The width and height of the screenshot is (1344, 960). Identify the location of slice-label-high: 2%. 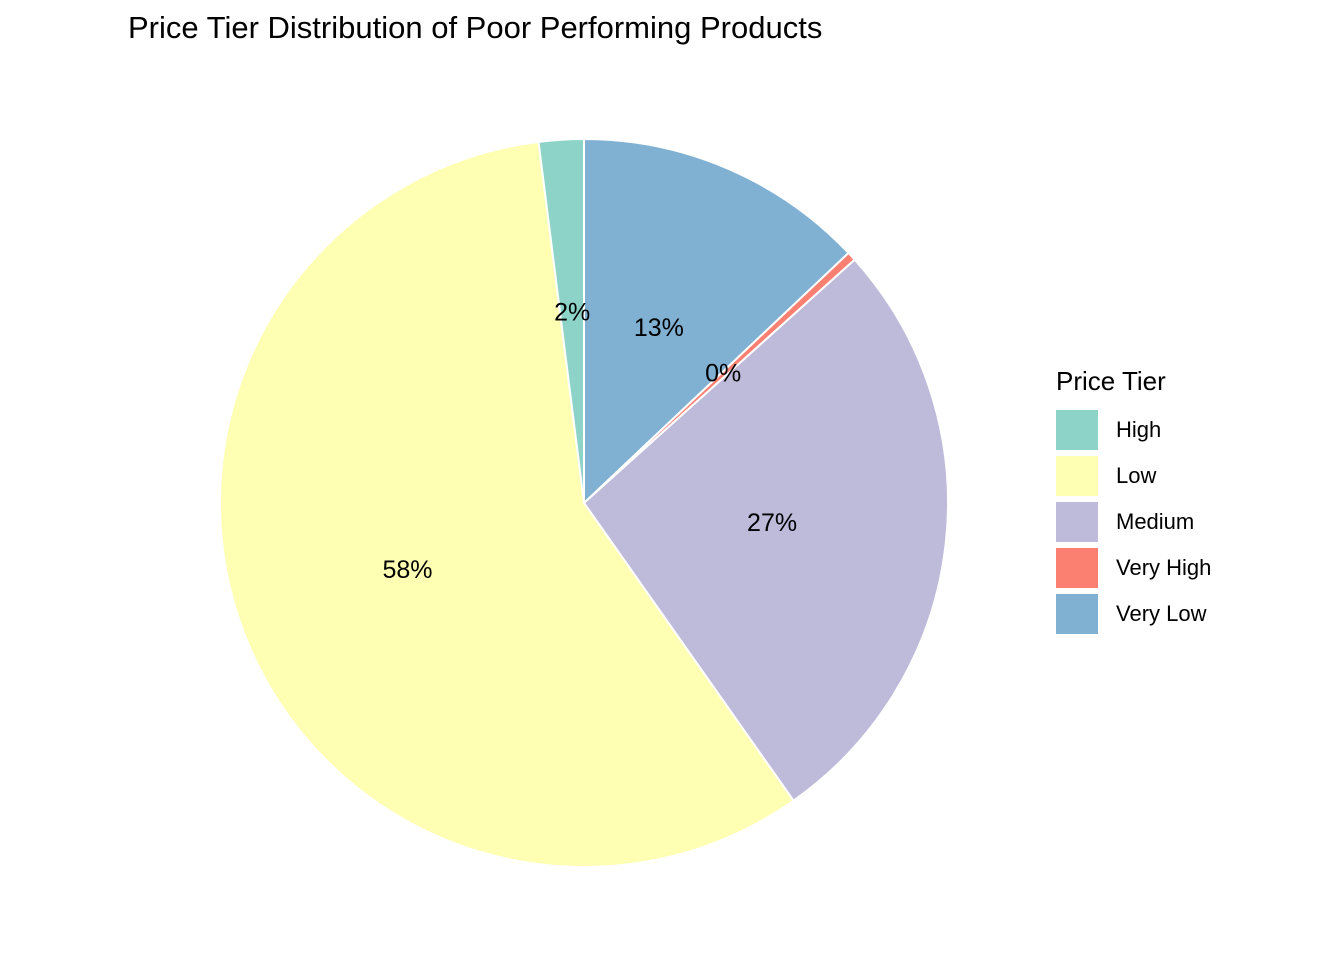
(572, 313).